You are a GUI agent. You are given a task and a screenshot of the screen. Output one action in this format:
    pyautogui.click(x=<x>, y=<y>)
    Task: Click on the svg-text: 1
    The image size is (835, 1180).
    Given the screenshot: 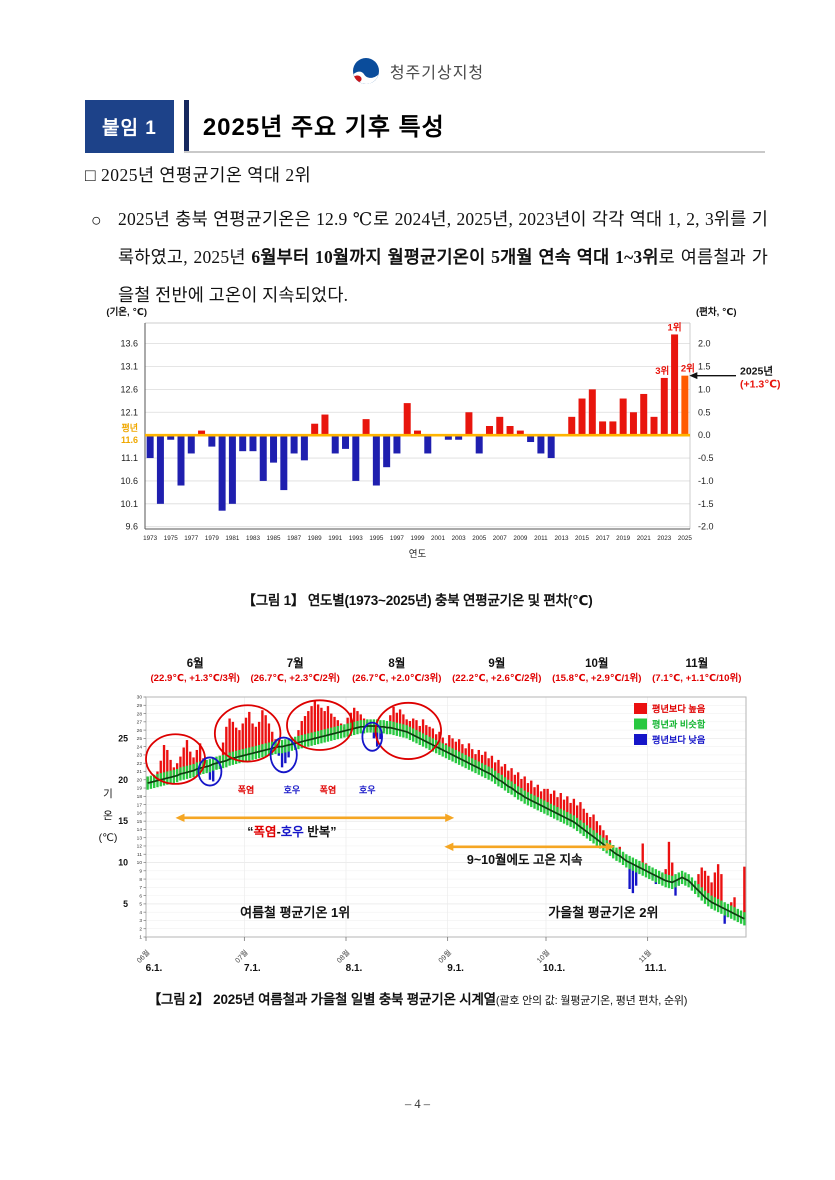 What is the action you would take?
    pyautogui.click(x=140, y=938)
    